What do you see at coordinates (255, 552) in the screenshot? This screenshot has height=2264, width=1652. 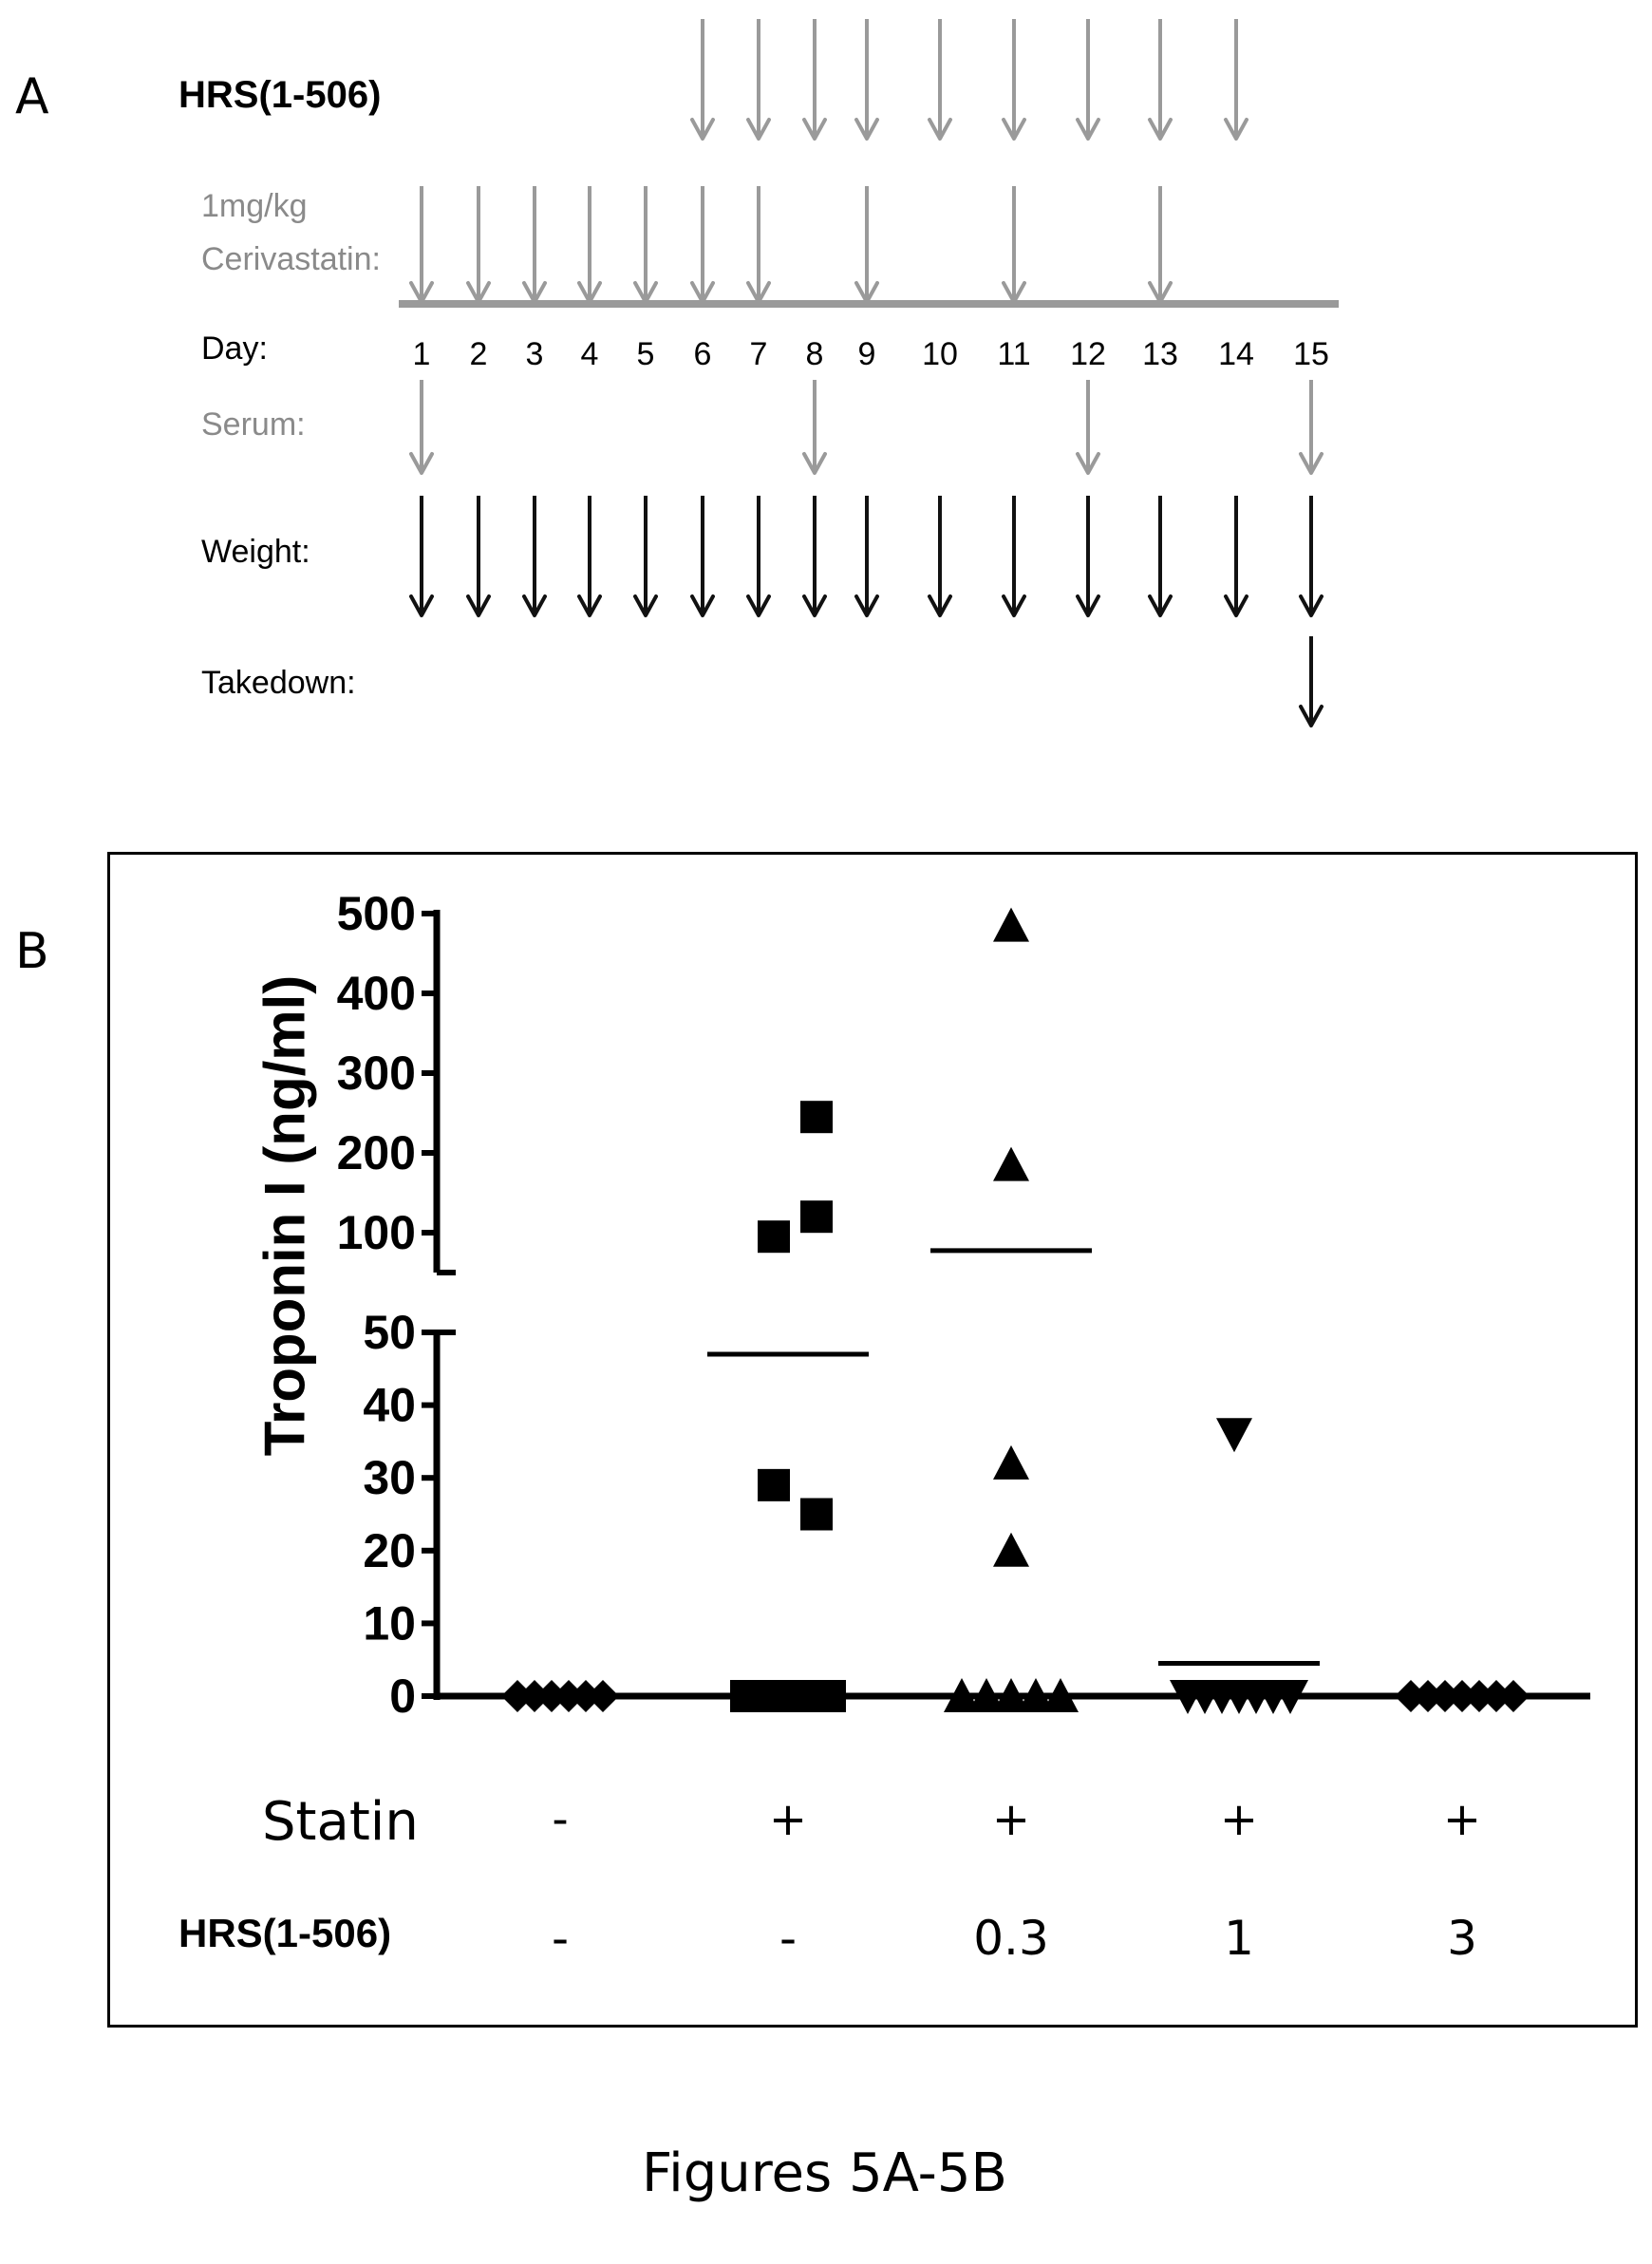 I see `weight-row-label: Weight:` at bounding box center [255, 552].